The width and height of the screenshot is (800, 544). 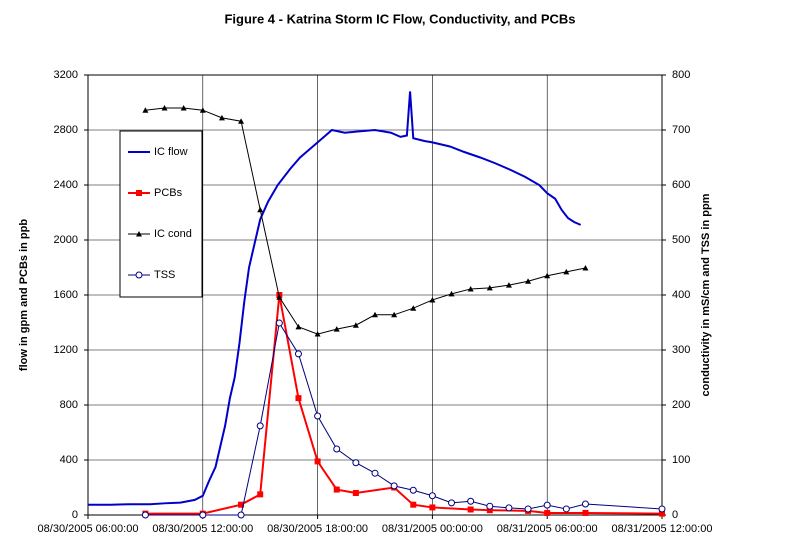 What do you see at coordinates (681, 185) in the screenshot?
I see `y2-tick-label: 600` at bounding box center [681, 185].